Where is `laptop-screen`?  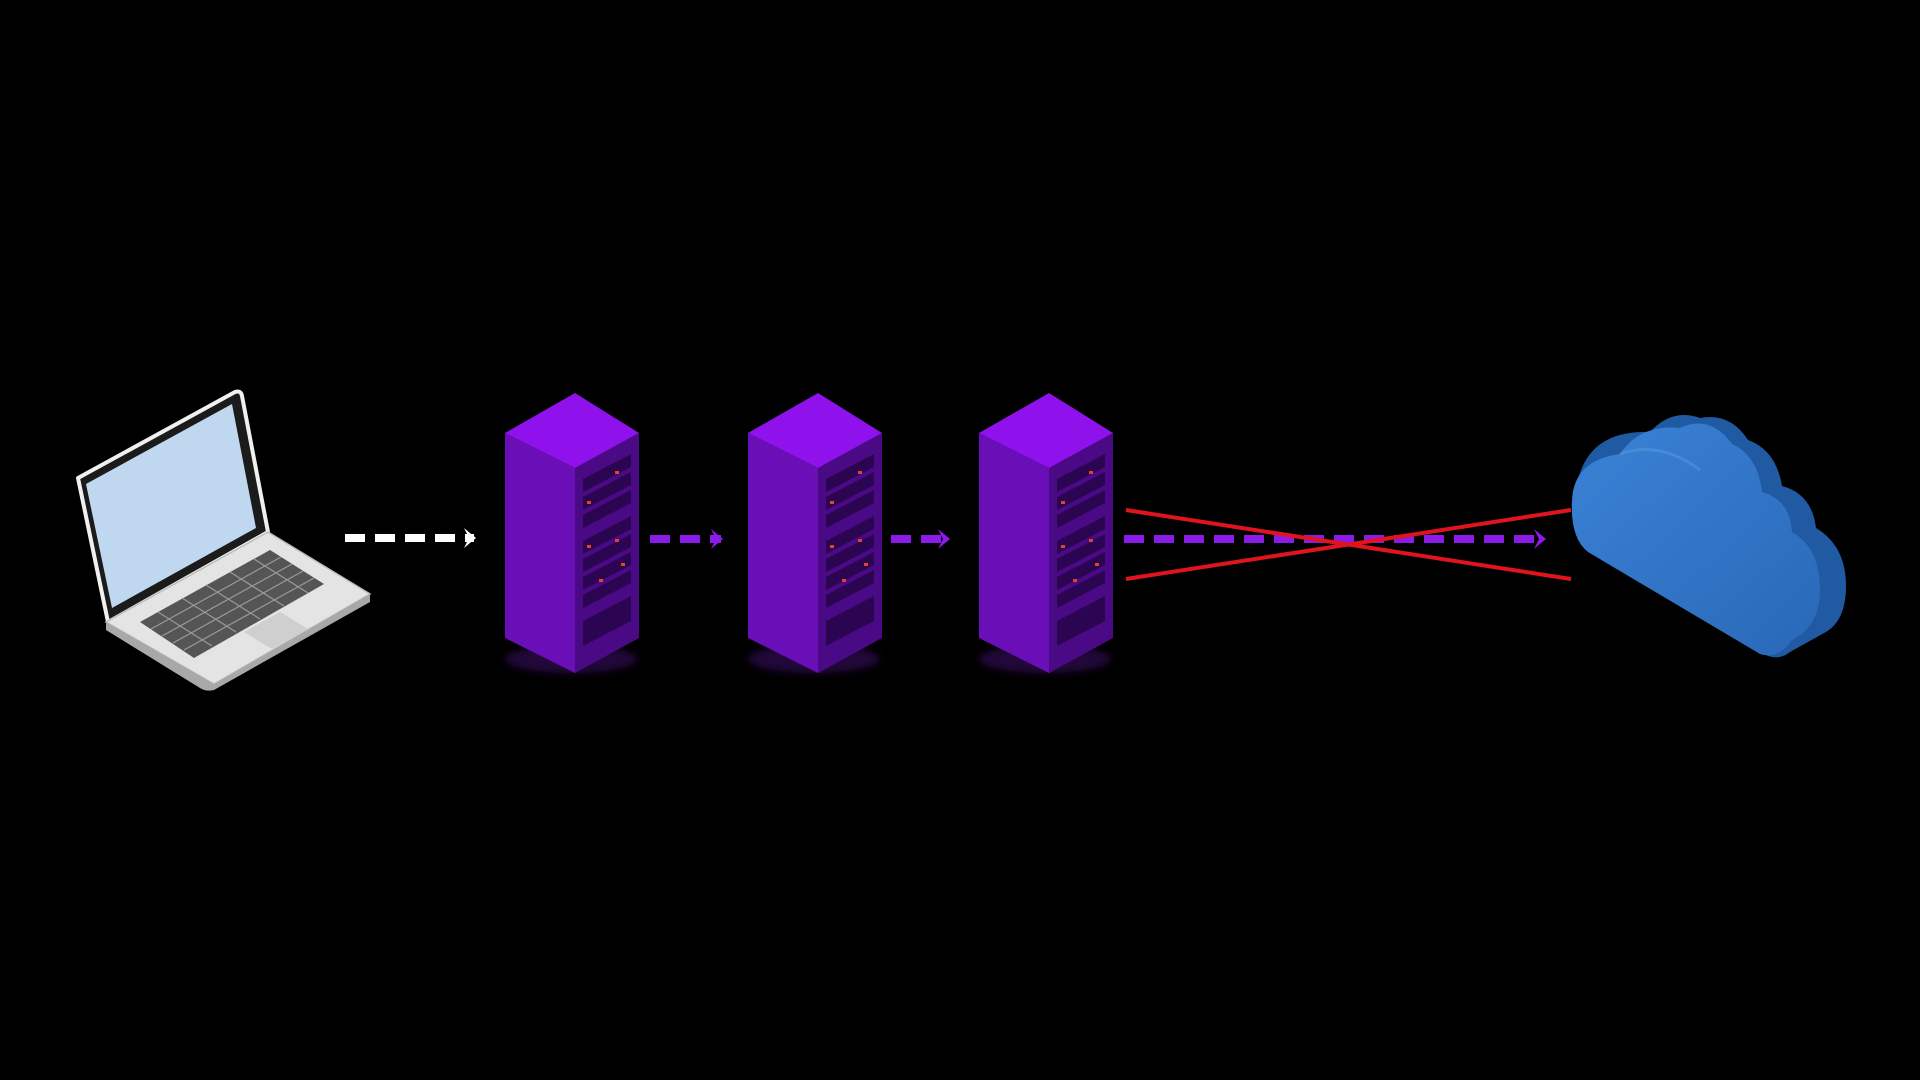 laptop-screen is located at coordinates (171, 506).